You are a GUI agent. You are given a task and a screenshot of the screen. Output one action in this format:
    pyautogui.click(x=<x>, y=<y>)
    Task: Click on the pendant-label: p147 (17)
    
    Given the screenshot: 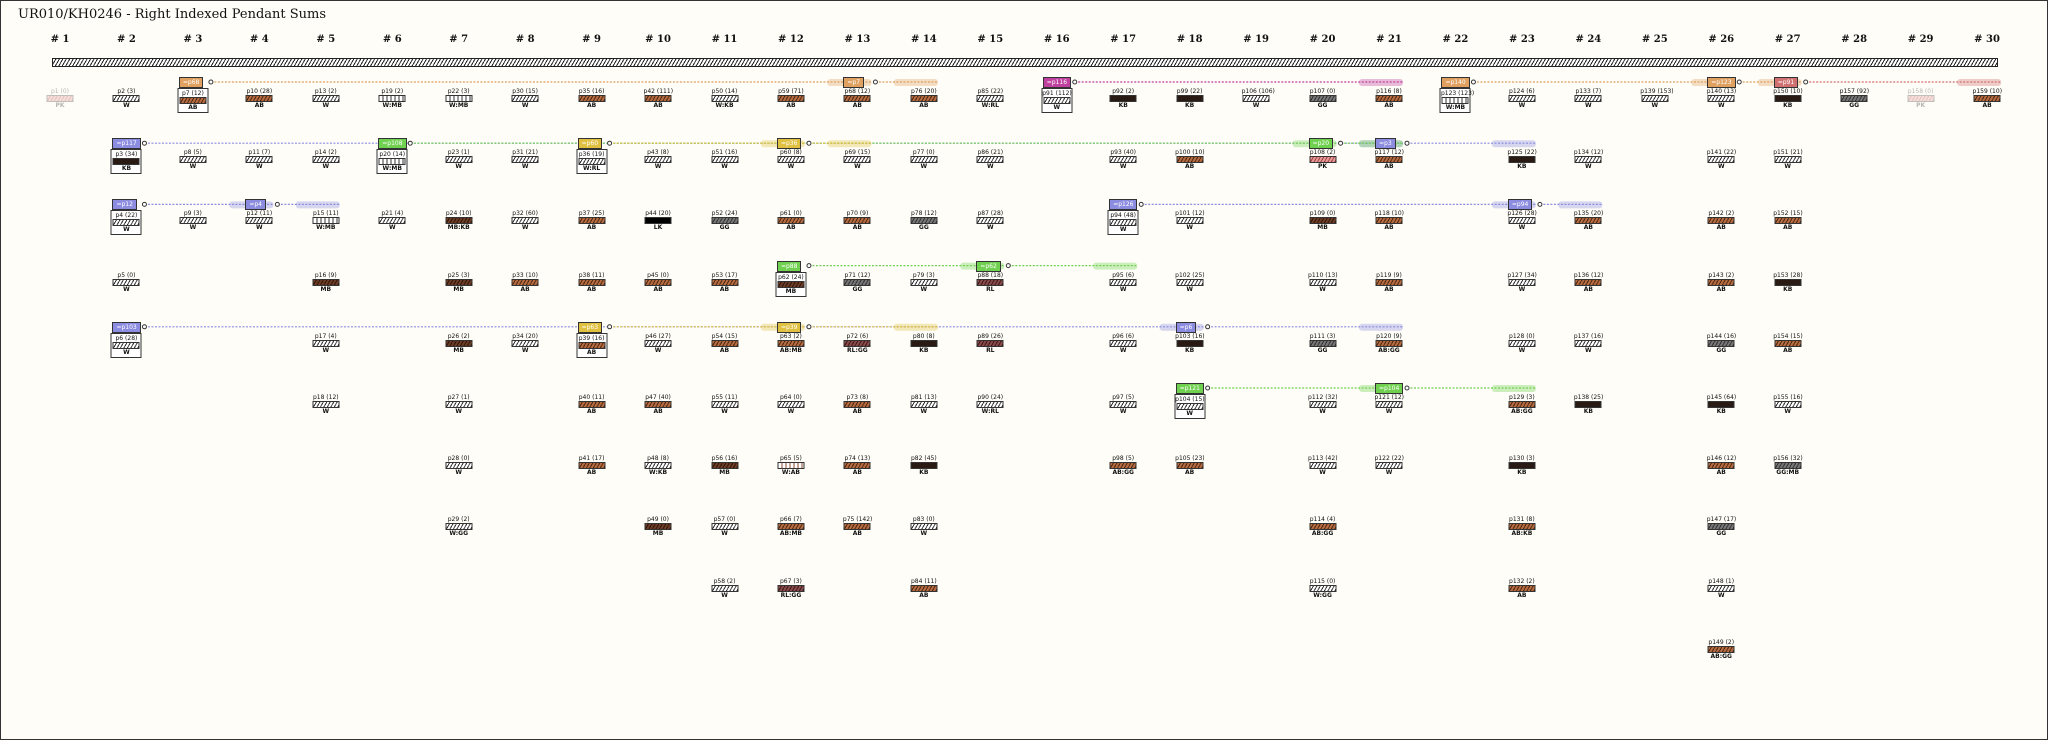 What is the action you would take?
    pyautogui.click(x=1721, y=520)
    